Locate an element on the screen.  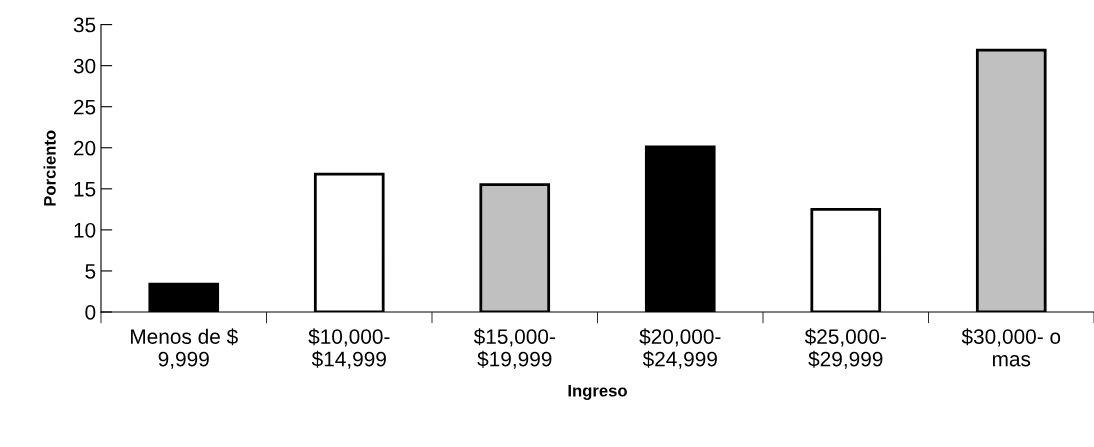
y-tick-label: 10 is located at coordinates (85, 230).